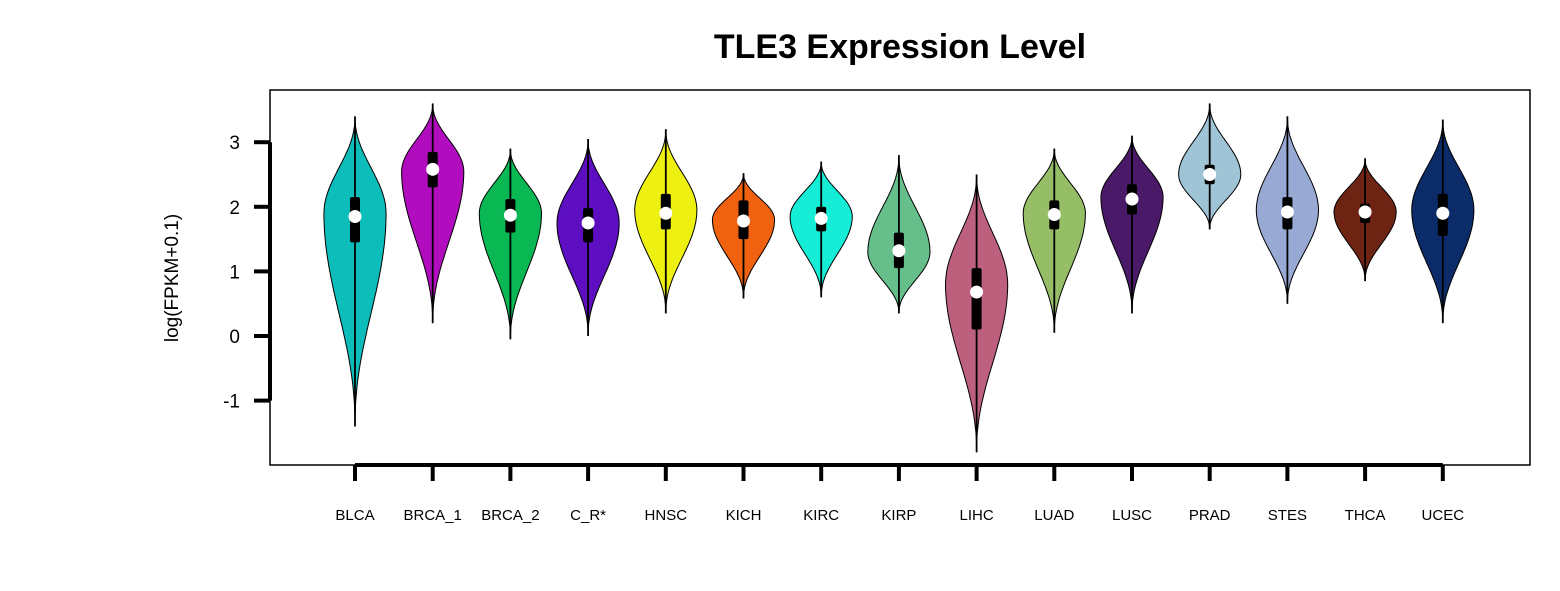  What do you see at coordinates (355, 271) in the screenshot?
I see `violin-blca` at bounding box center [355, 271].